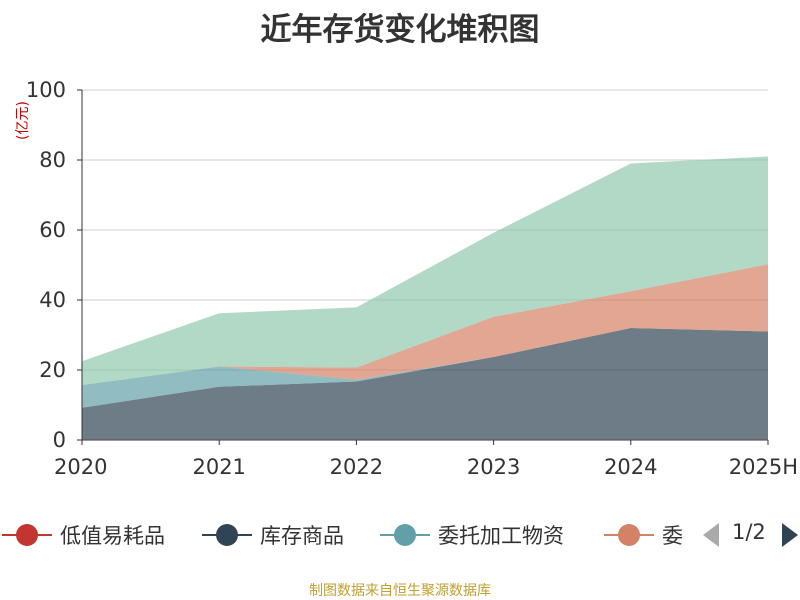 Image resolution: width=800 pixels, height=600 pixels. I want to click on y-tick-label: 20, so click(52, 370).